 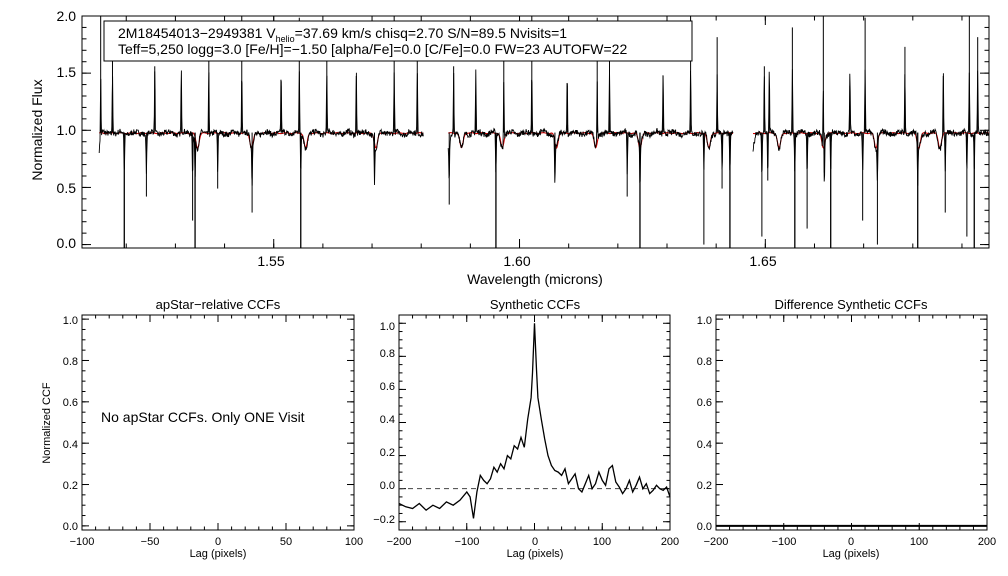 What do you see at coordinates (354, 542) in the screenshot?
I see `apstar-xtick-label: 100` at bounding box center [354, 542].